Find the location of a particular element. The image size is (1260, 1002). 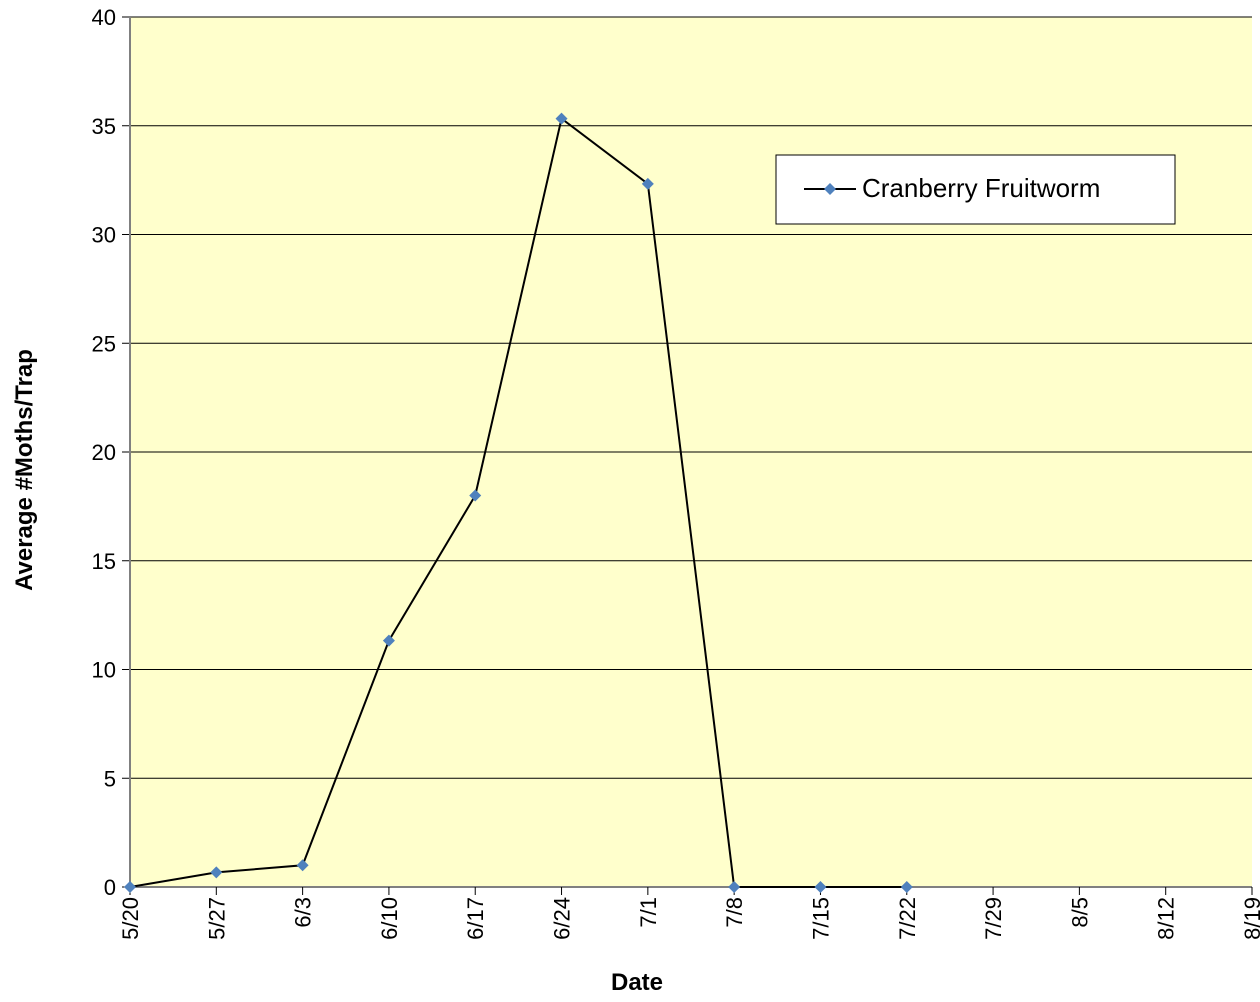

x-tick-label: 7/8 is located at coordinates (734, 912).